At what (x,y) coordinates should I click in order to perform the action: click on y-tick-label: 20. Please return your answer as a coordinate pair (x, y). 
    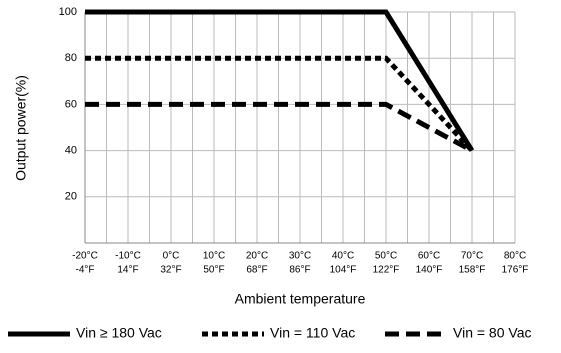
    Looking at the image, I should click on (71, 197).